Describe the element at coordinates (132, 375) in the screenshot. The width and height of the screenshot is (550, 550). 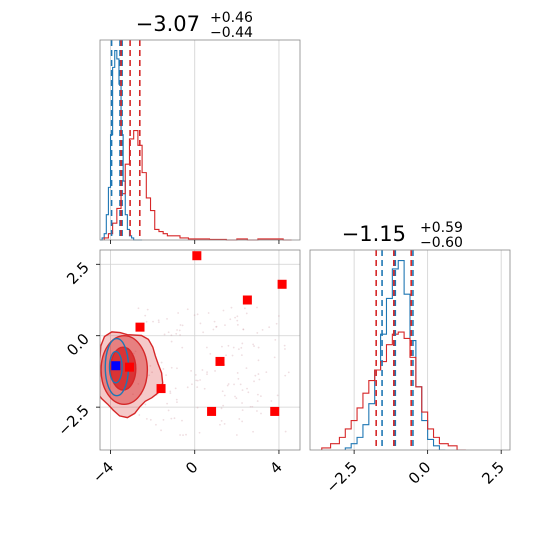
I see `joint-contours` at that location.